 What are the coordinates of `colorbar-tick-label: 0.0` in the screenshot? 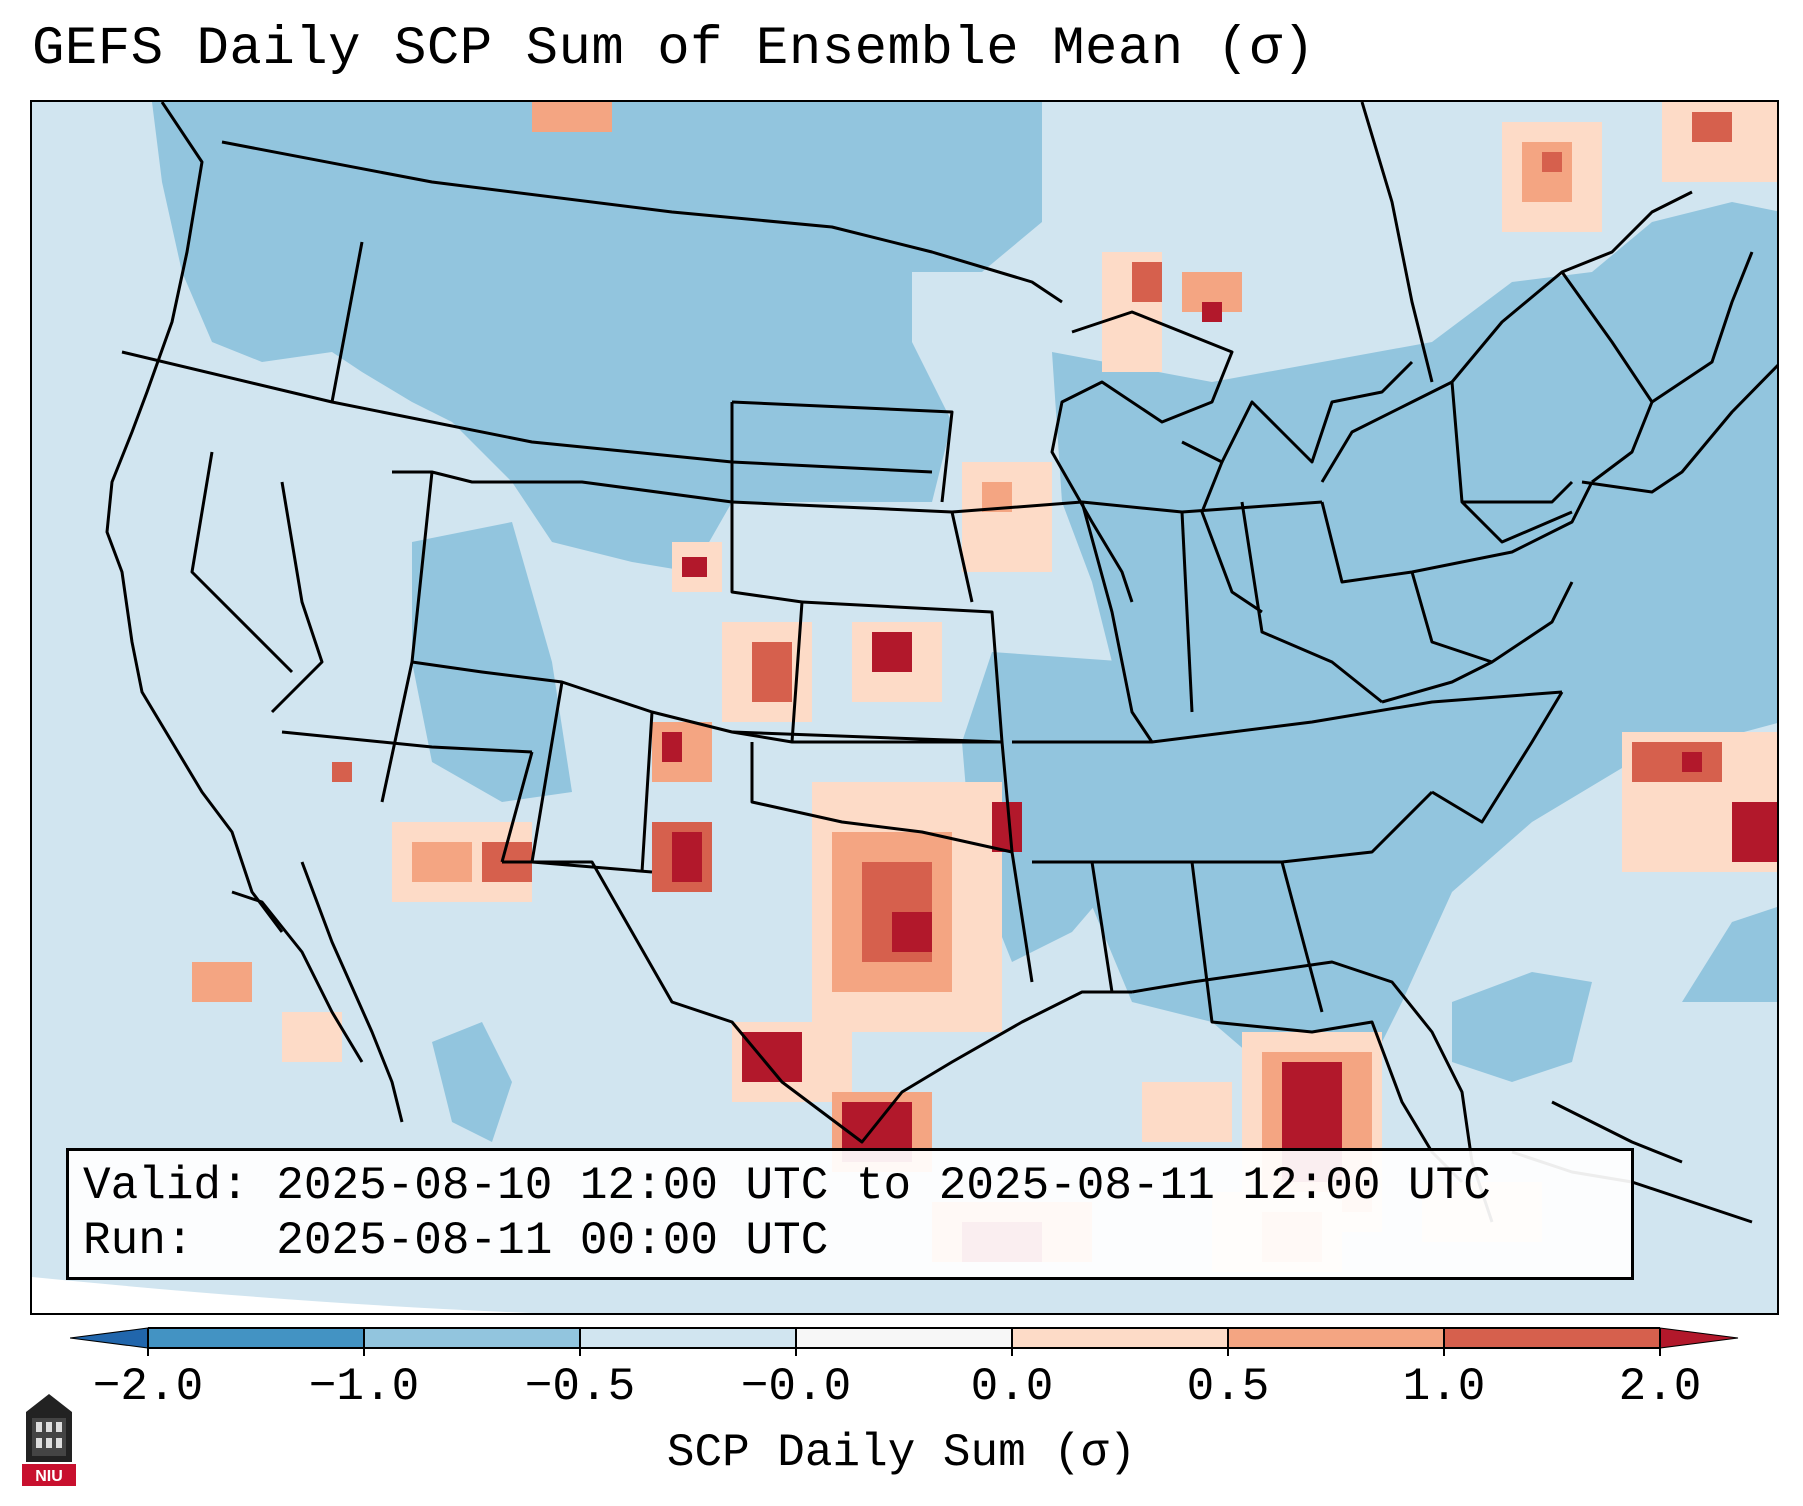 It's located at (1012, 1387).